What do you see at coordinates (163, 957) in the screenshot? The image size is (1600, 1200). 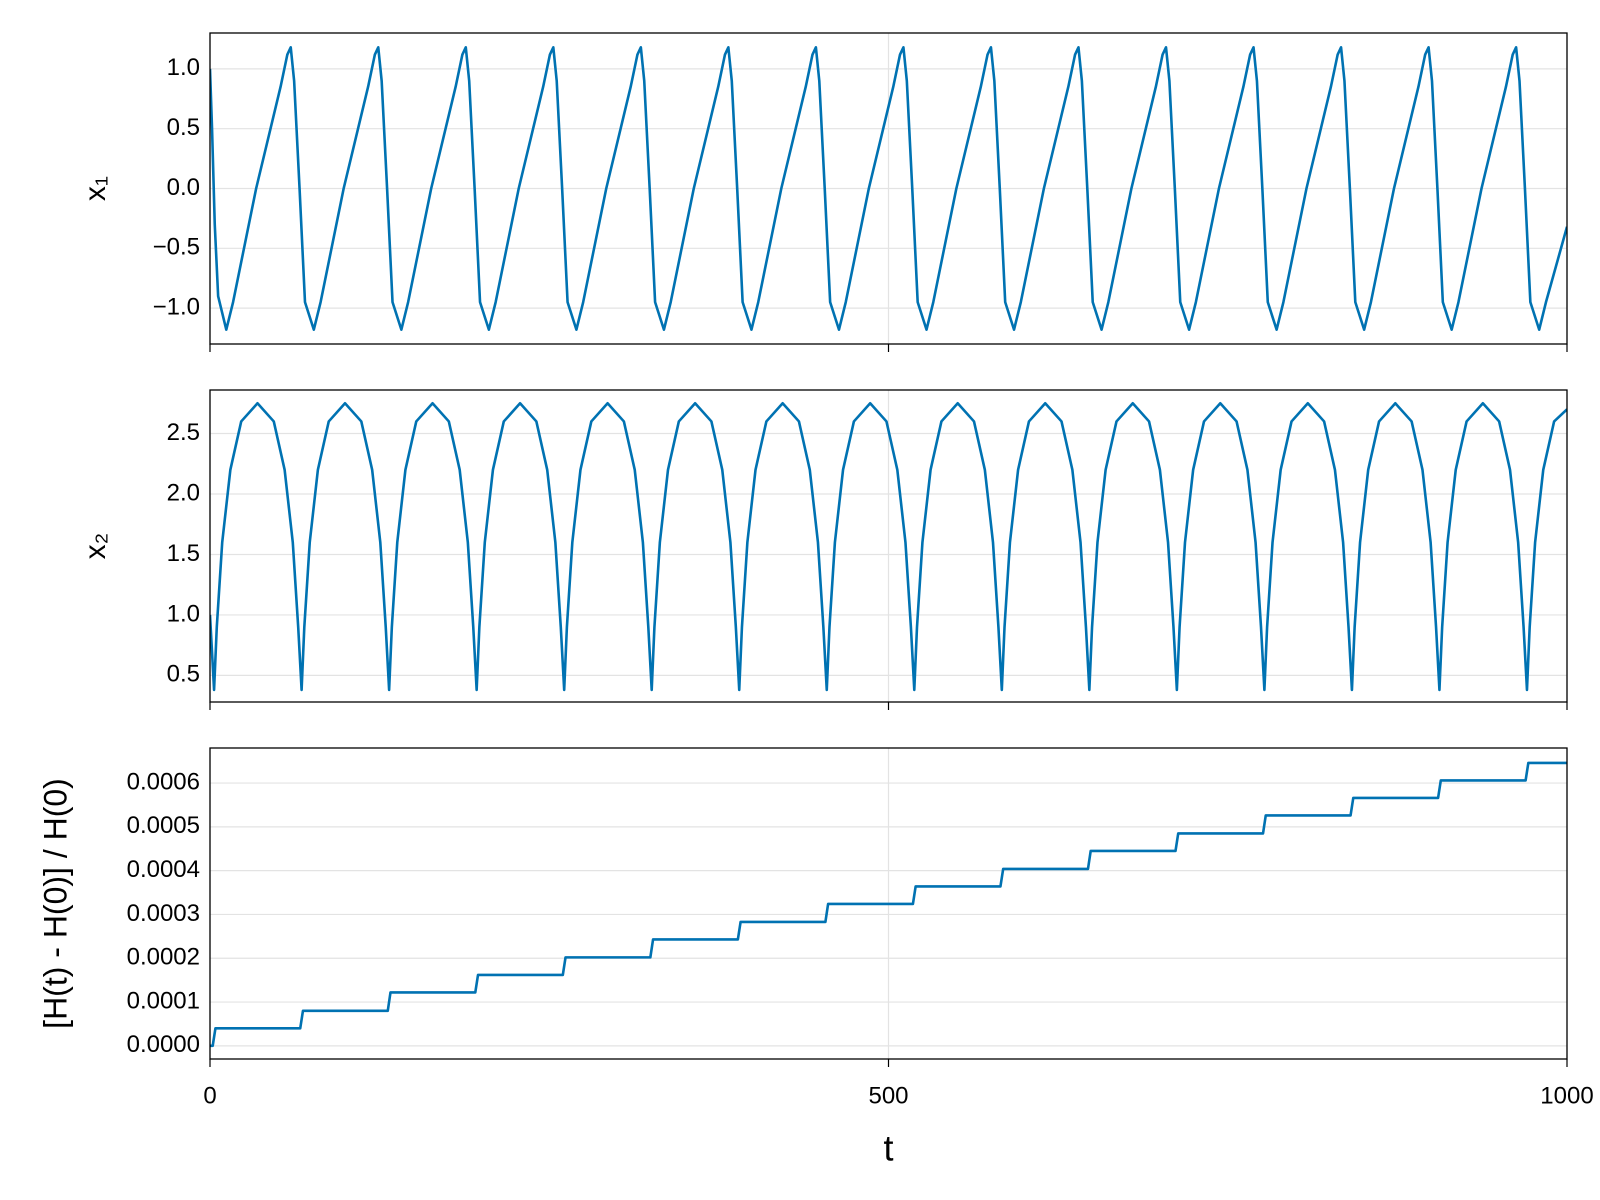 I see `y-tick-label: 0.0002` at bounding box center [163, 957].